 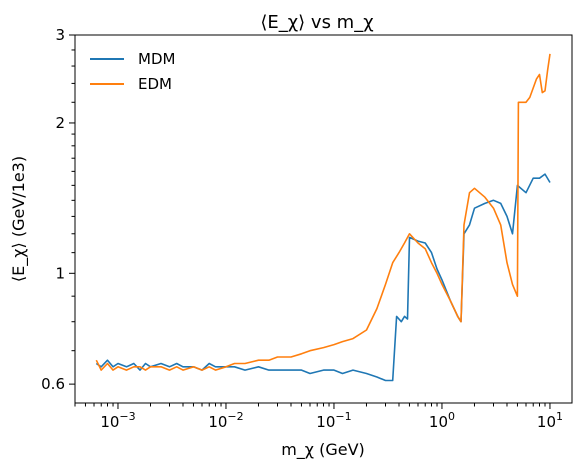 What do you see at coordinates (58, 209) in the screenshot?
I see `y-axis-ticks: 0.6 1 2 3` at bounding box center [58, 209].